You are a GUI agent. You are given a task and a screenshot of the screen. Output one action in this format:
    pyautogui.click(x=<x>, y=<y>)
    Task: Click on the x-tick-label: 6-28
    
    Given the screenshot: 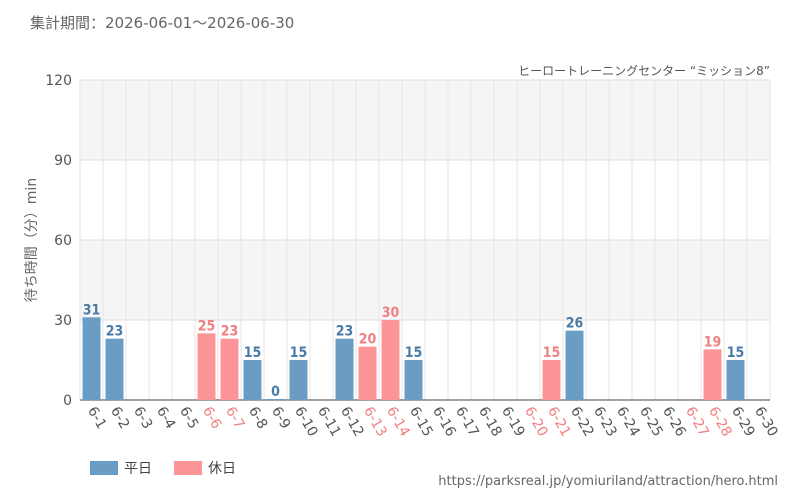 What is the action you would take?
    pyautogui.click(x=720, y=422)
    